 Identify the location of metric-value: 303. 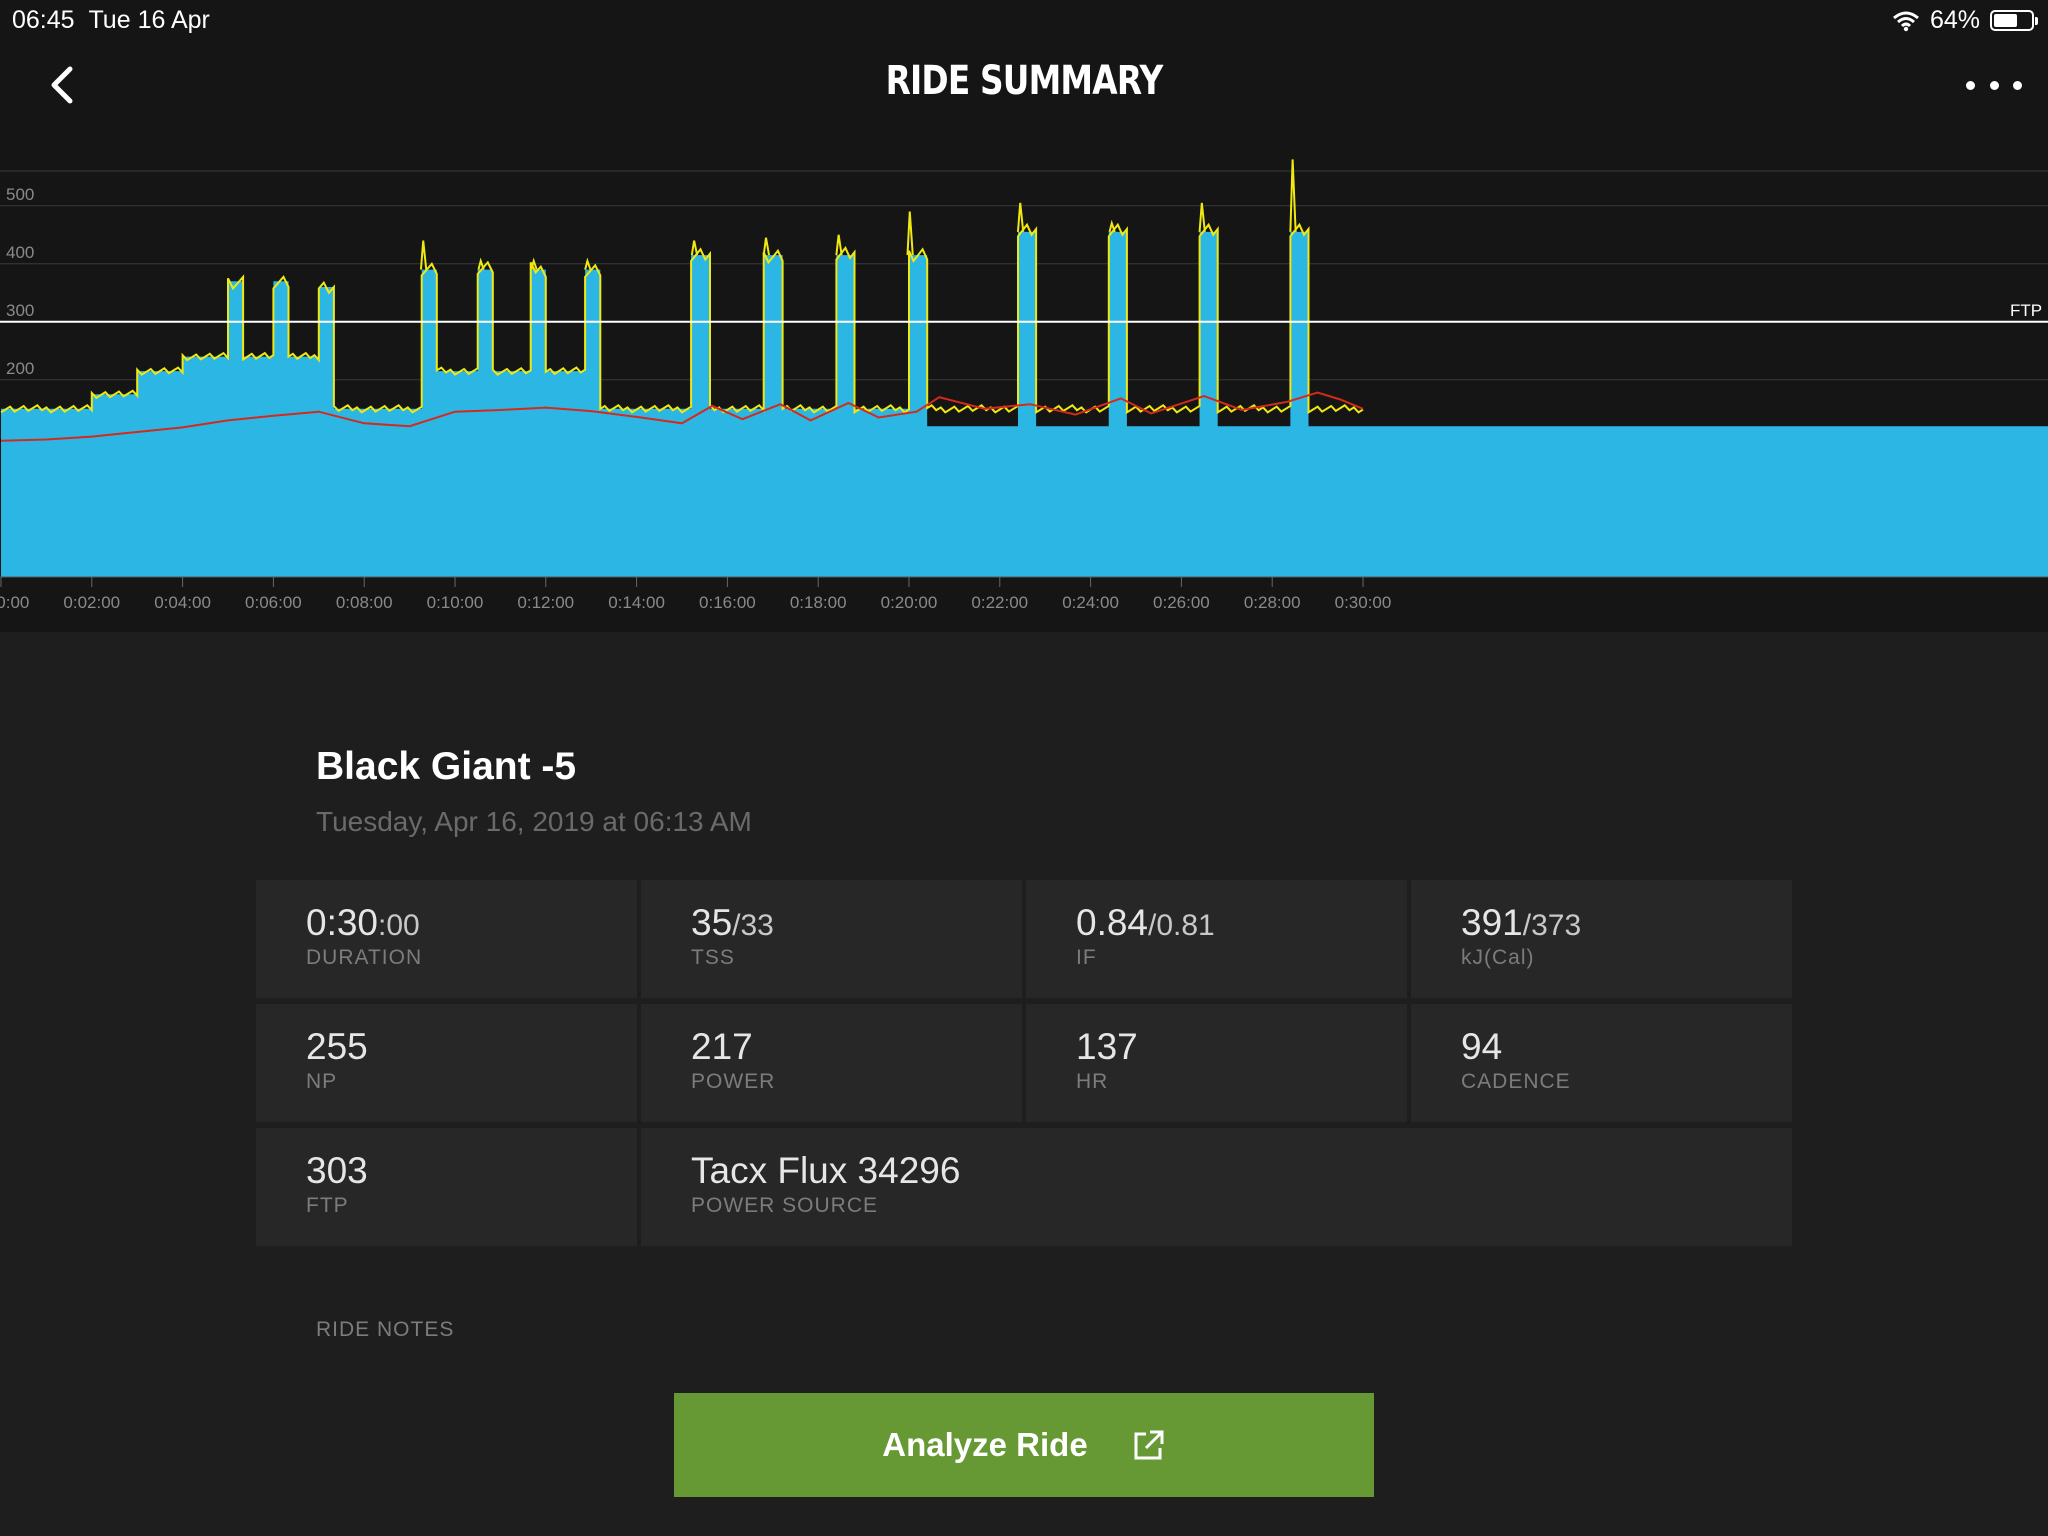
(337, 1170).